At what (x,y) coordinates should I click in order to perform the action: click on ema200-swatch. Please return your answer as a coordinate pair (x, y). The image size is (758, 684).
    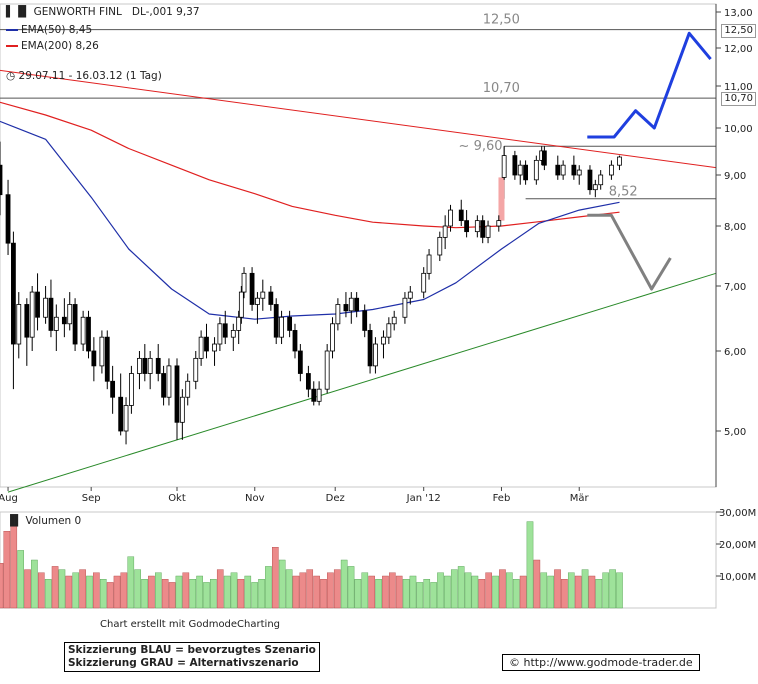
    Looking at the image, I should click on (12, 46).